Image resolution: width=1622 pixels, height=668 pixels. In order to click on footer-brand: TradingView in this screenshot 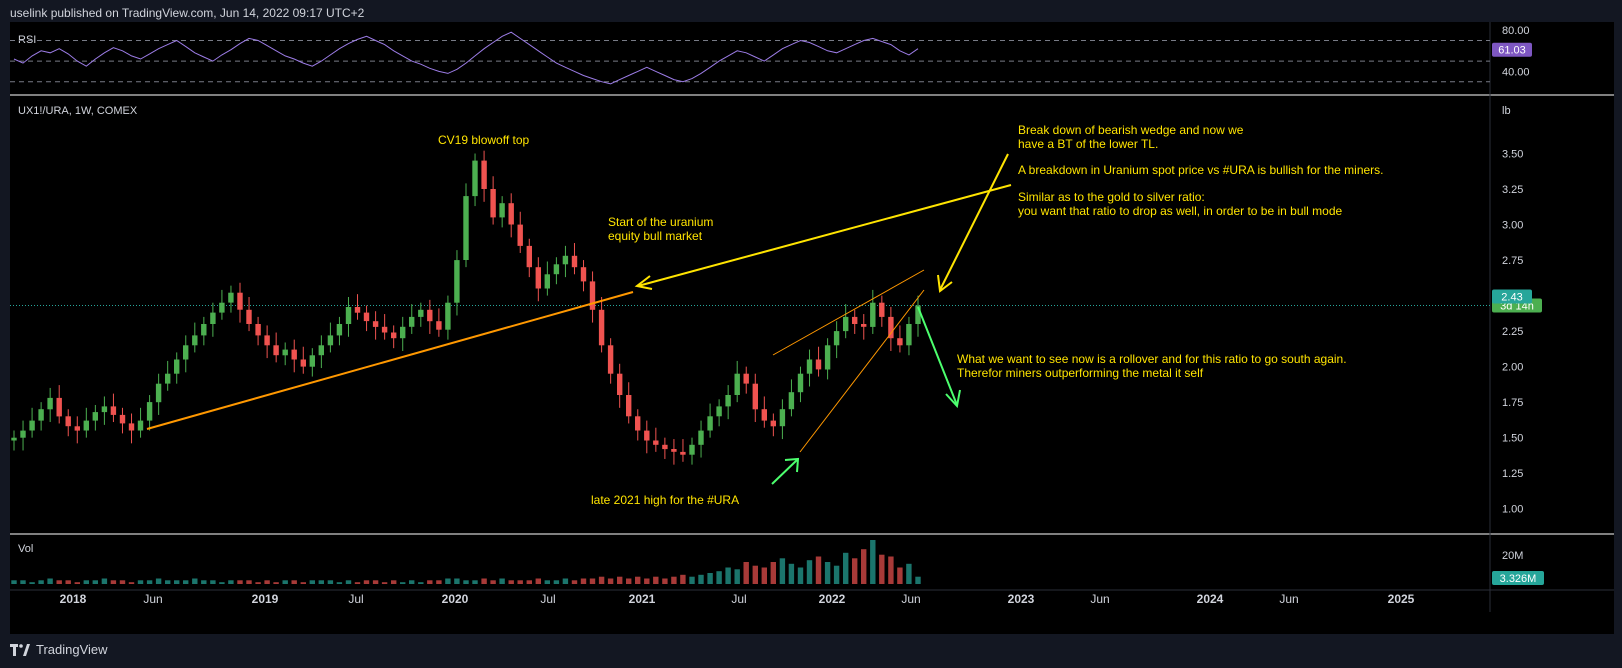, I will do `click(72, 649)`.